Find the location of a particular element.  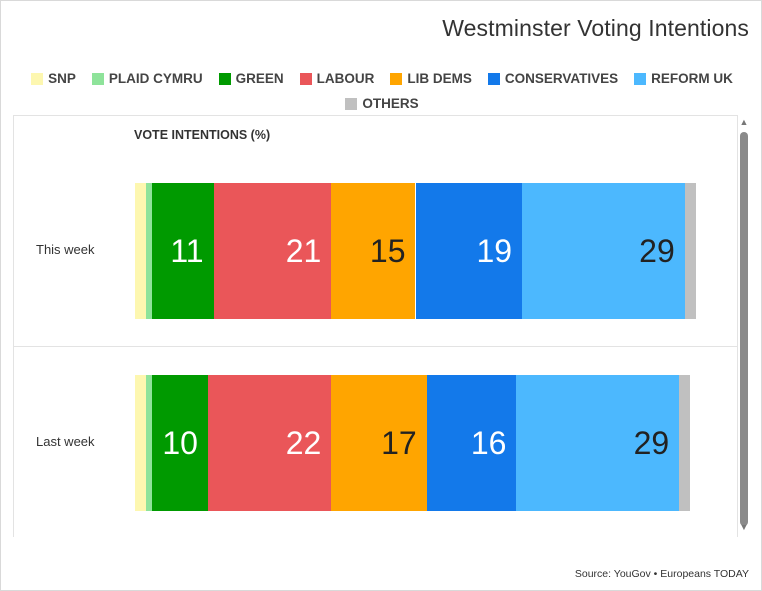

data-label: 16 is located at coordinates (488, 443).